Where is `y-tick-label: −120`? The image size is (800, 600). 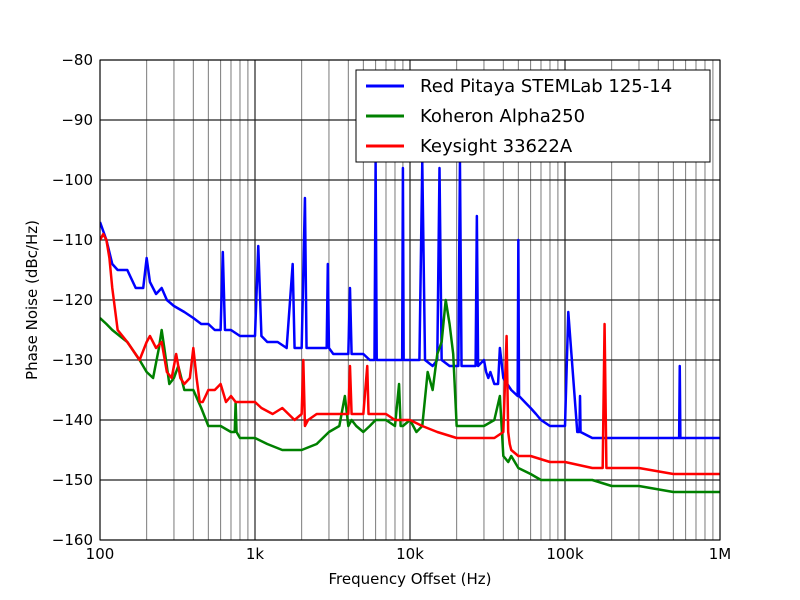 y-tick-label: −120 is located at coordinates (72, 300).